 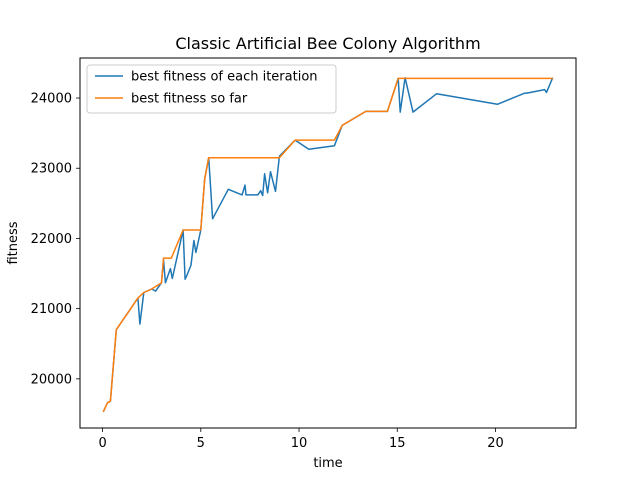 What do you see at coordinates (327, 43) in the screenshot?
I see `chart-title: Classic Artificial Bee Colony Algorithm` at bounding box center [327, 43].